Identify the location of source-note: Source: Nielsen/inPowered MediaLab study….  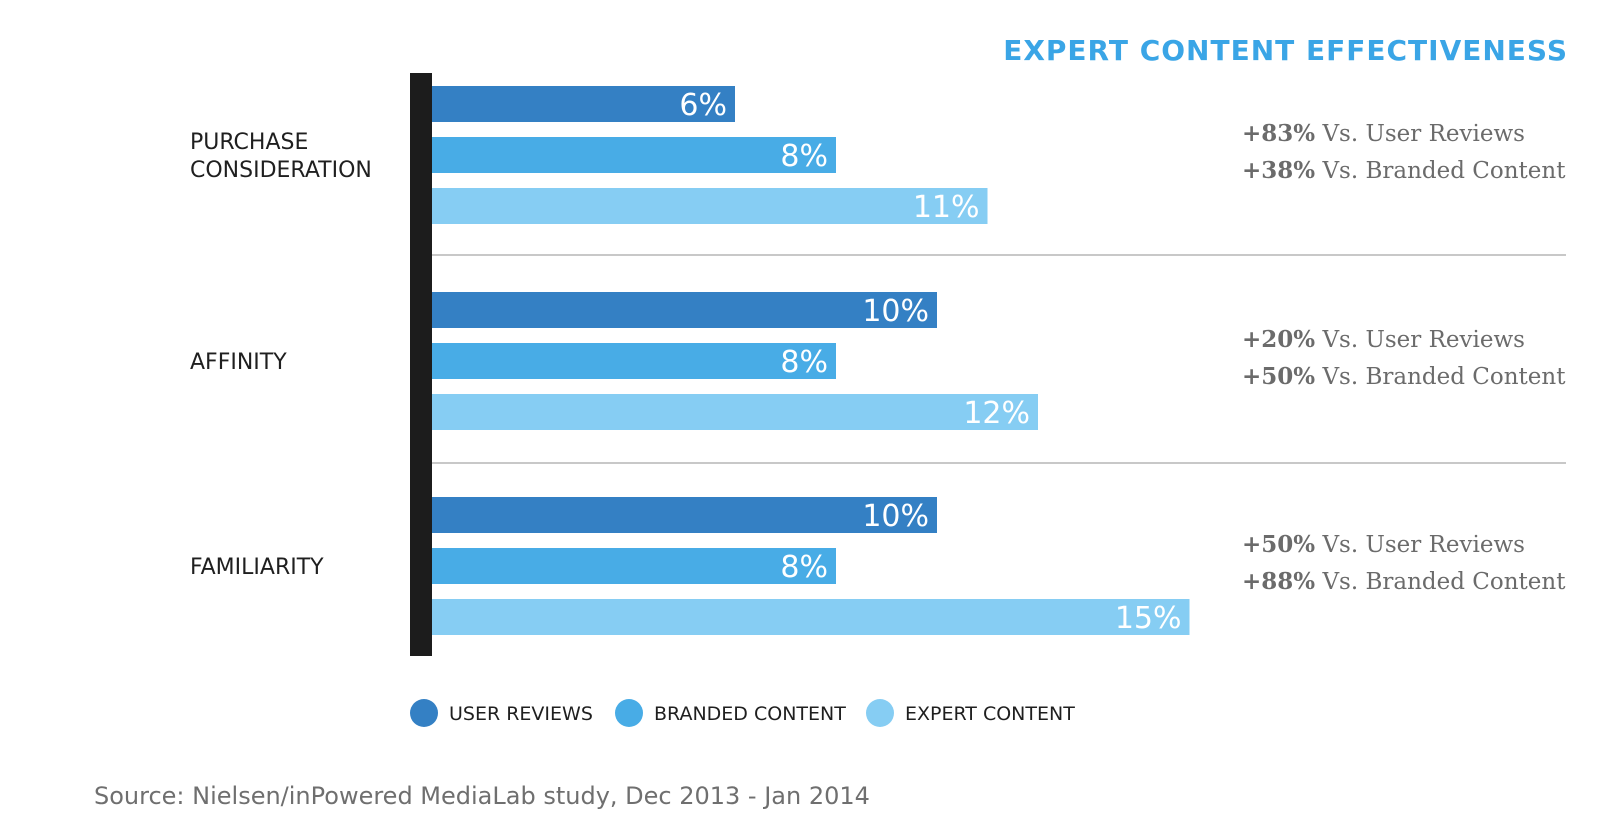
(482, 796).